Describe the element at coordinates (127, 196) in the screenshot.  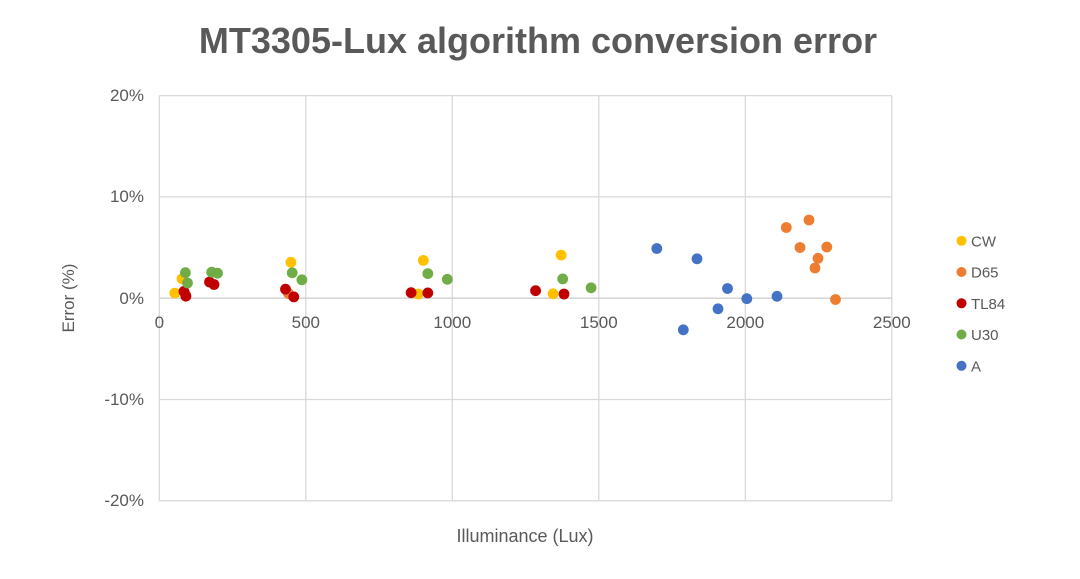
I see `svg-text: 10%` at that location.